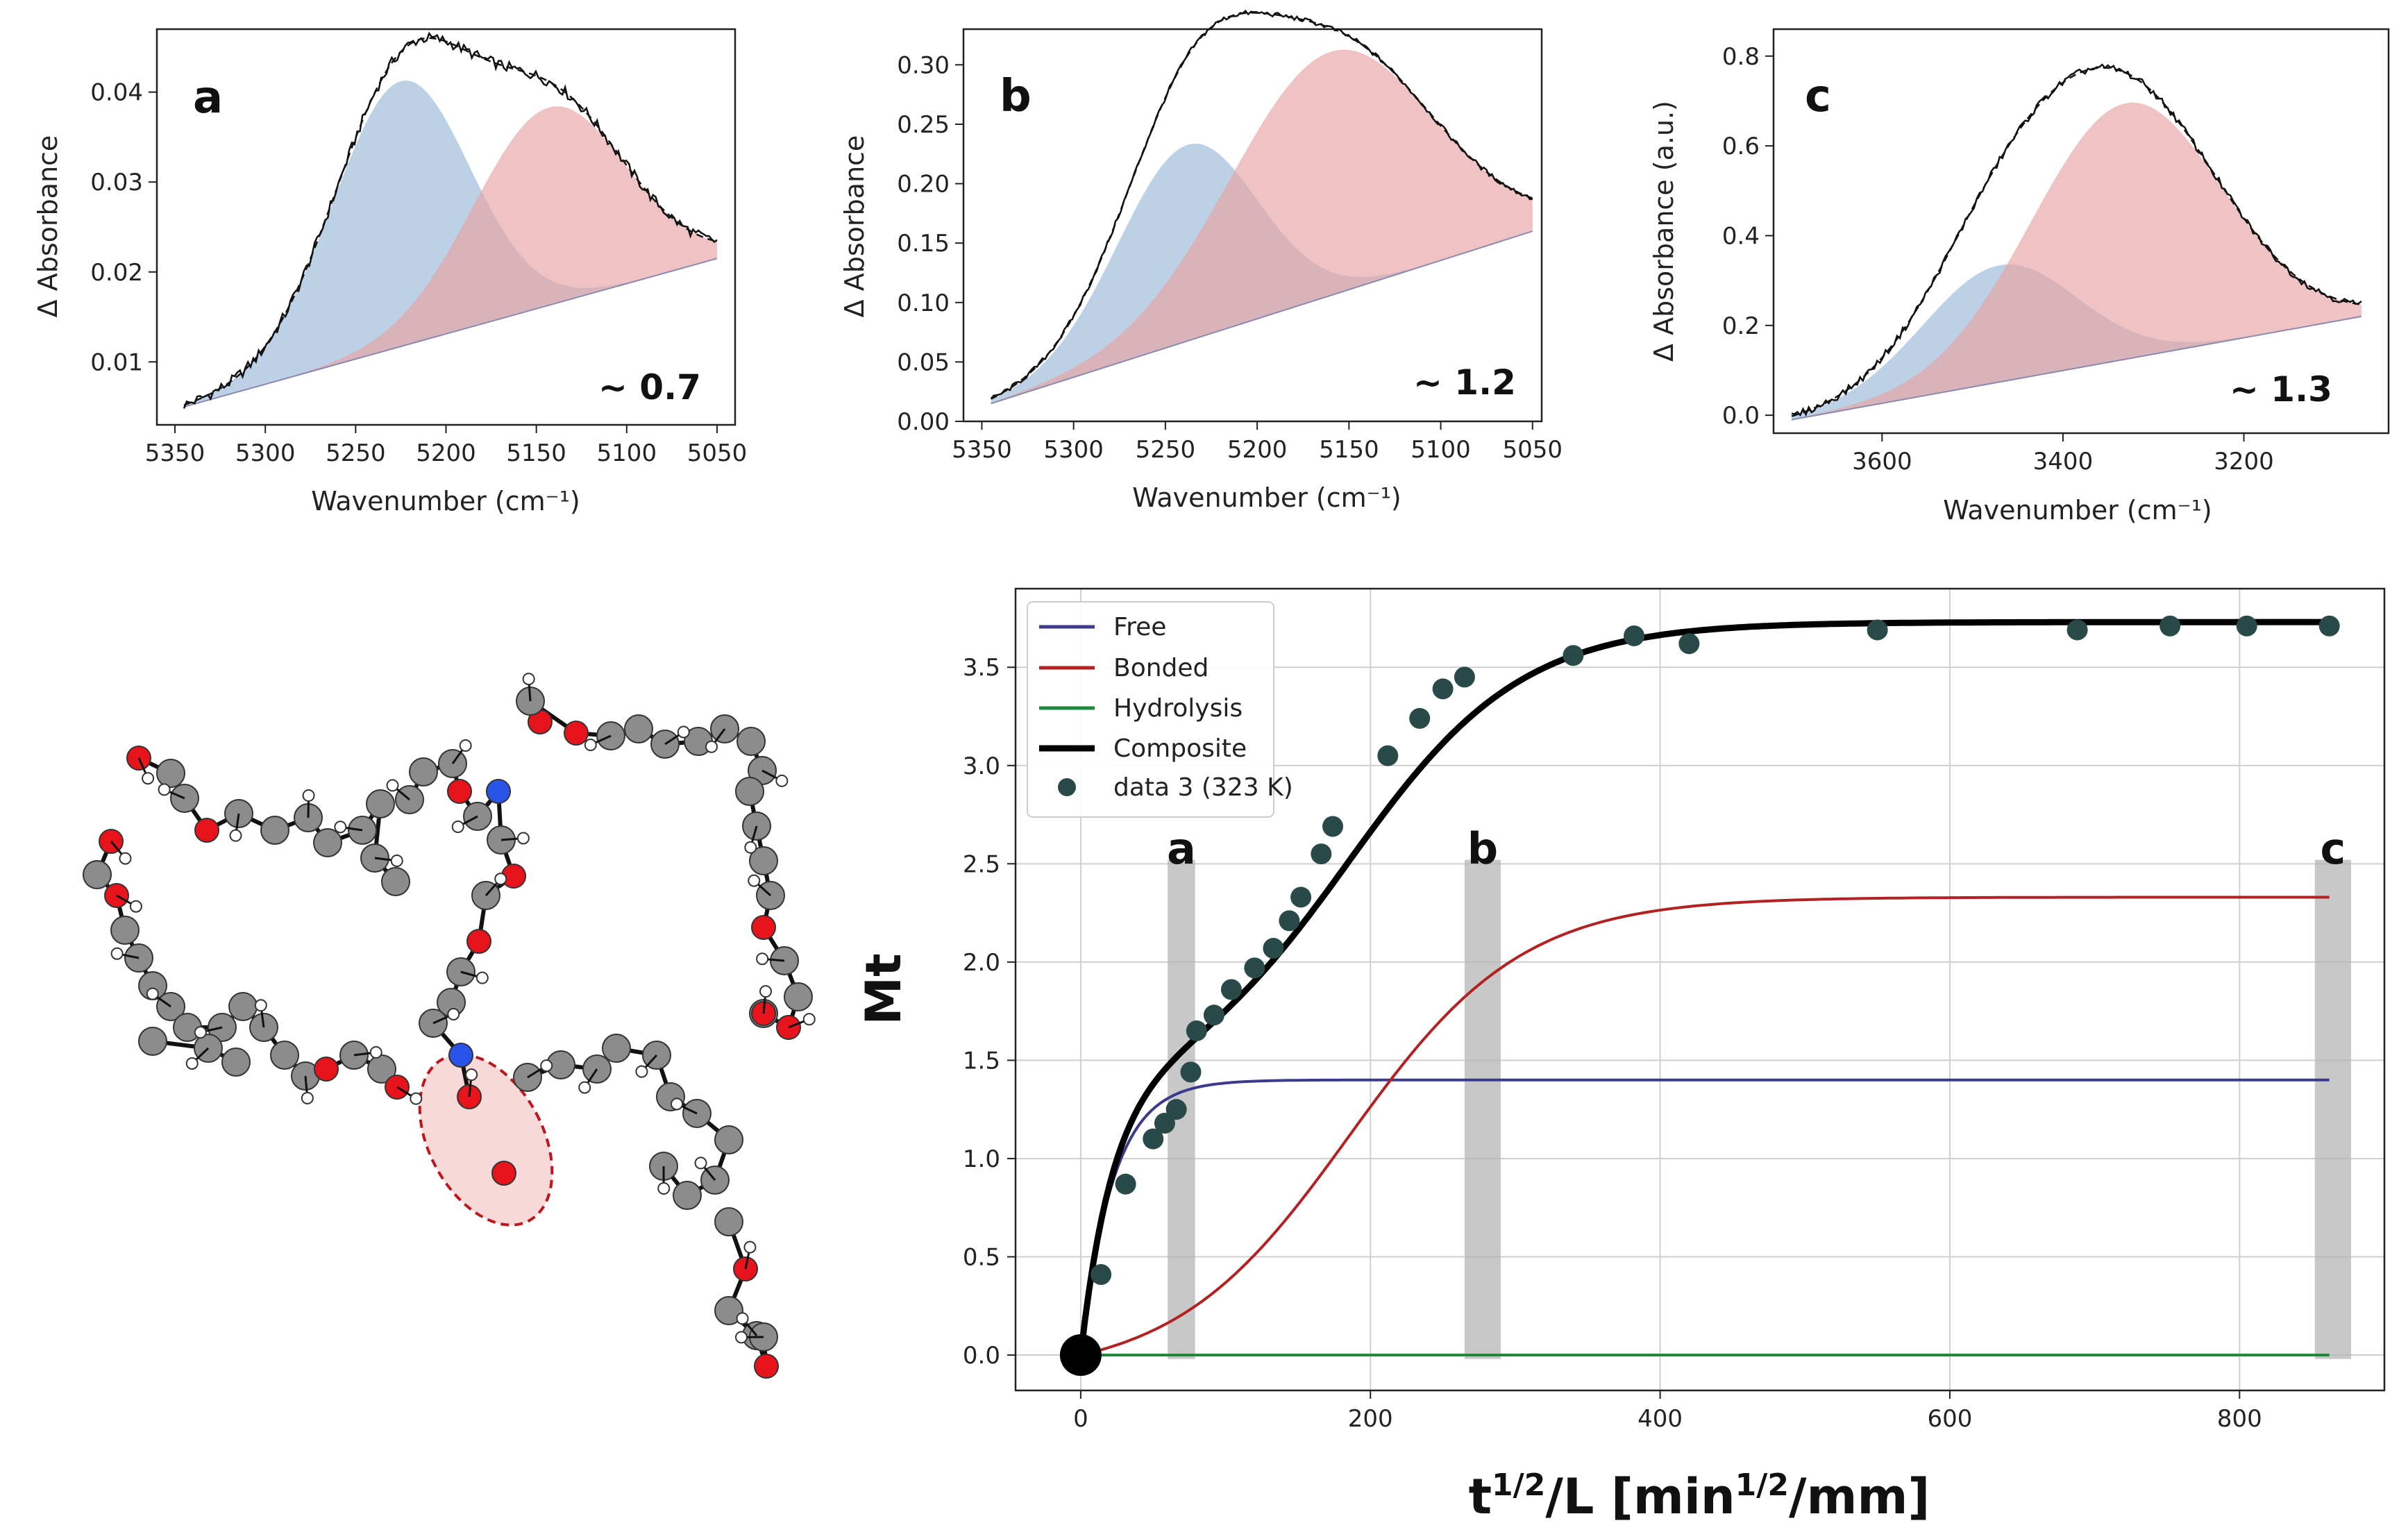 The width and height of the screenshot is (2408, 1539). What do you see at coordinates (1741, 236) in the screenshot?
I see `panel-c-ytick-label: 0.4` at bounding box center [1741, 236].